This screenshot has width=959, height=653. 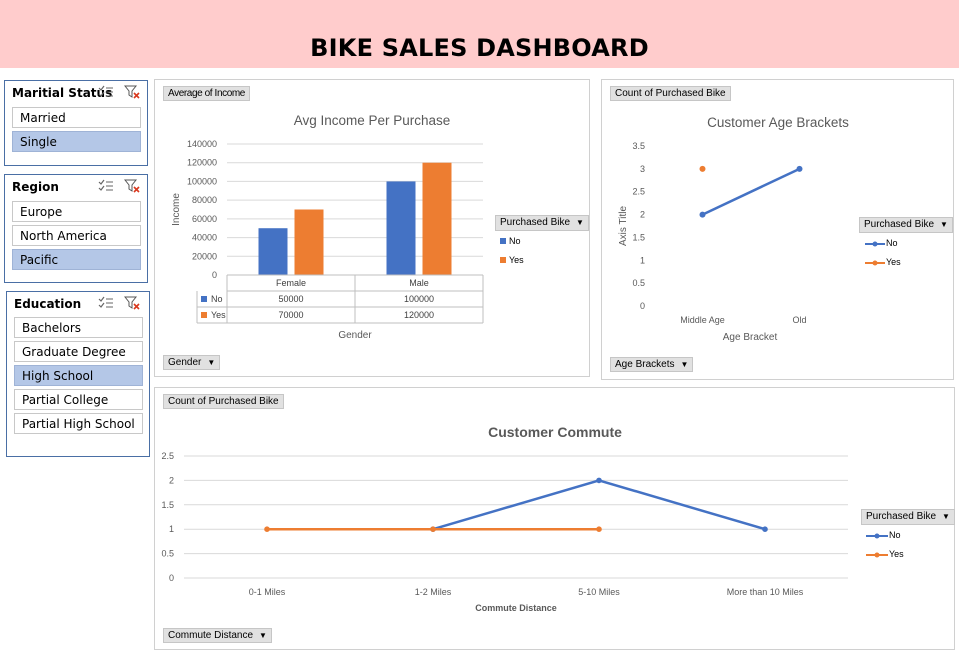 I want to click on x-axis-label: Commute Distance, so click(x=516, y=608).